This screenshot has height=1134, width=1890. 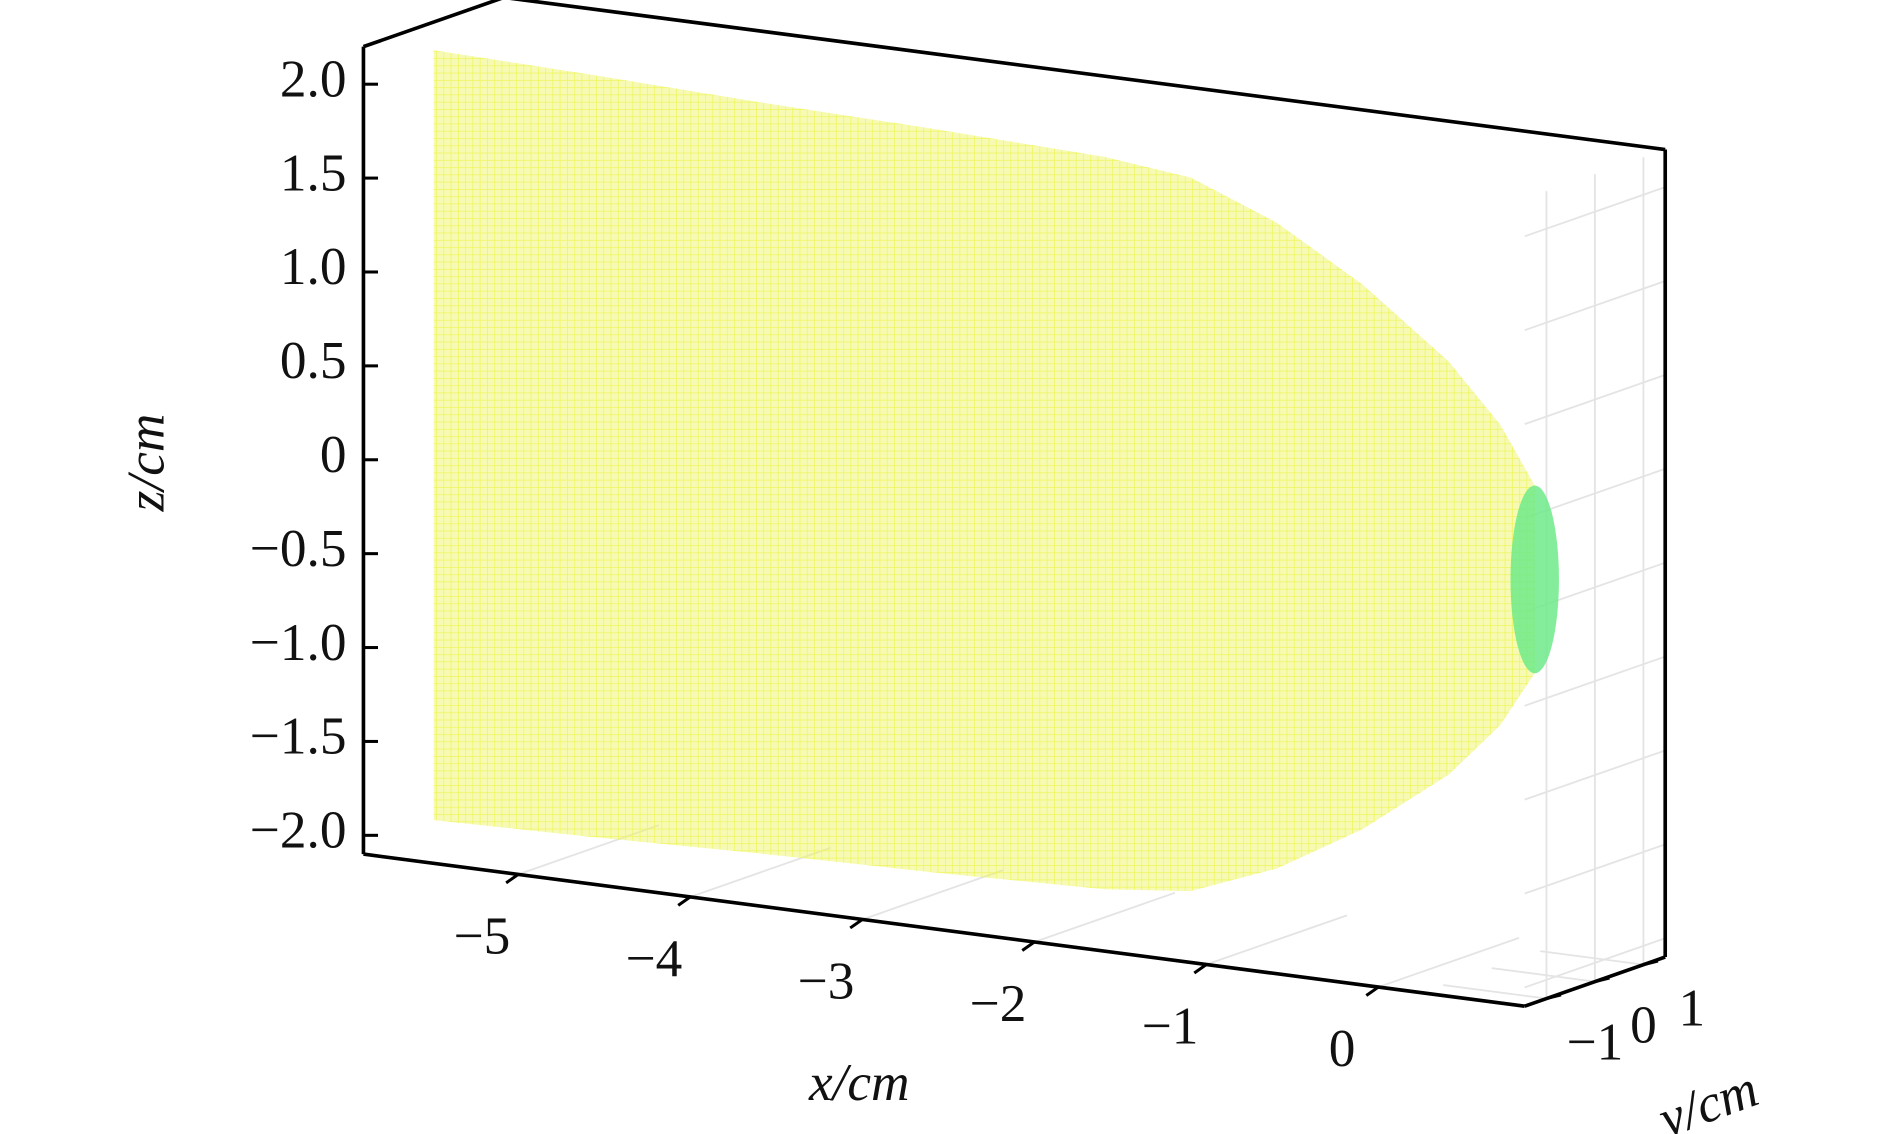 What do you see at coordinates (1595, 1041) in the screenshot?
I see `y-tick-label: −1` at bounding box center [1595, 1041].